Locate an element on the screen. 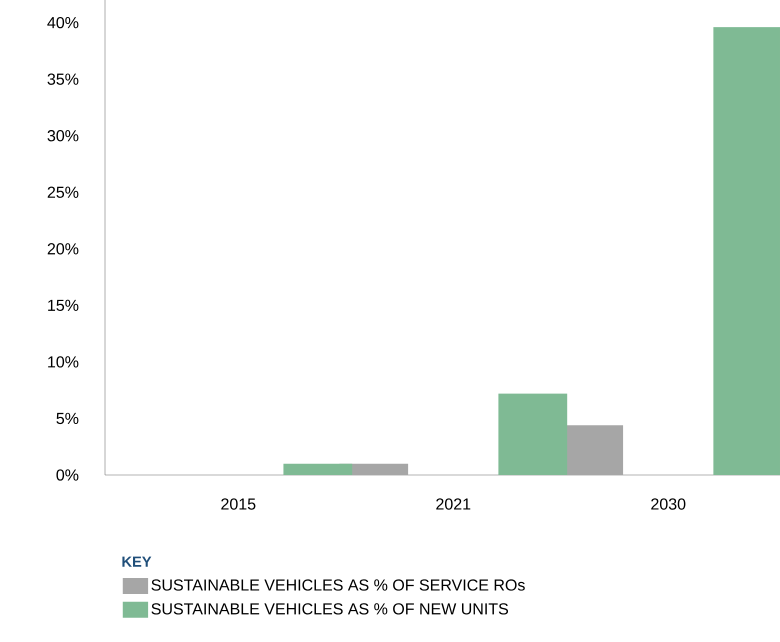  x-tick-label: 2030 is located at coordinates (668, 504).